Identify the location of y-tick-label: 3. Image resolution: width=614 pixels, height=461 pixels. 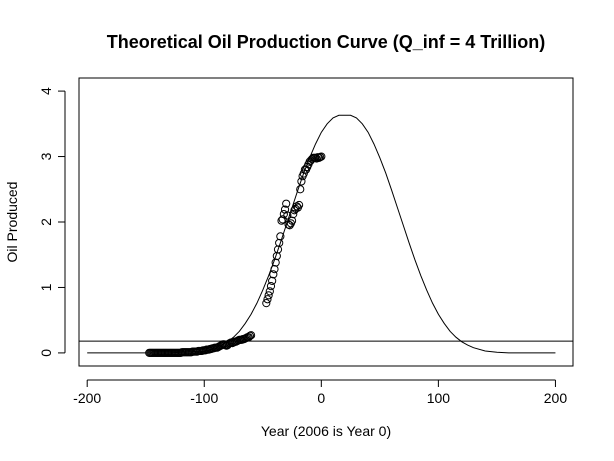
(46, 156).